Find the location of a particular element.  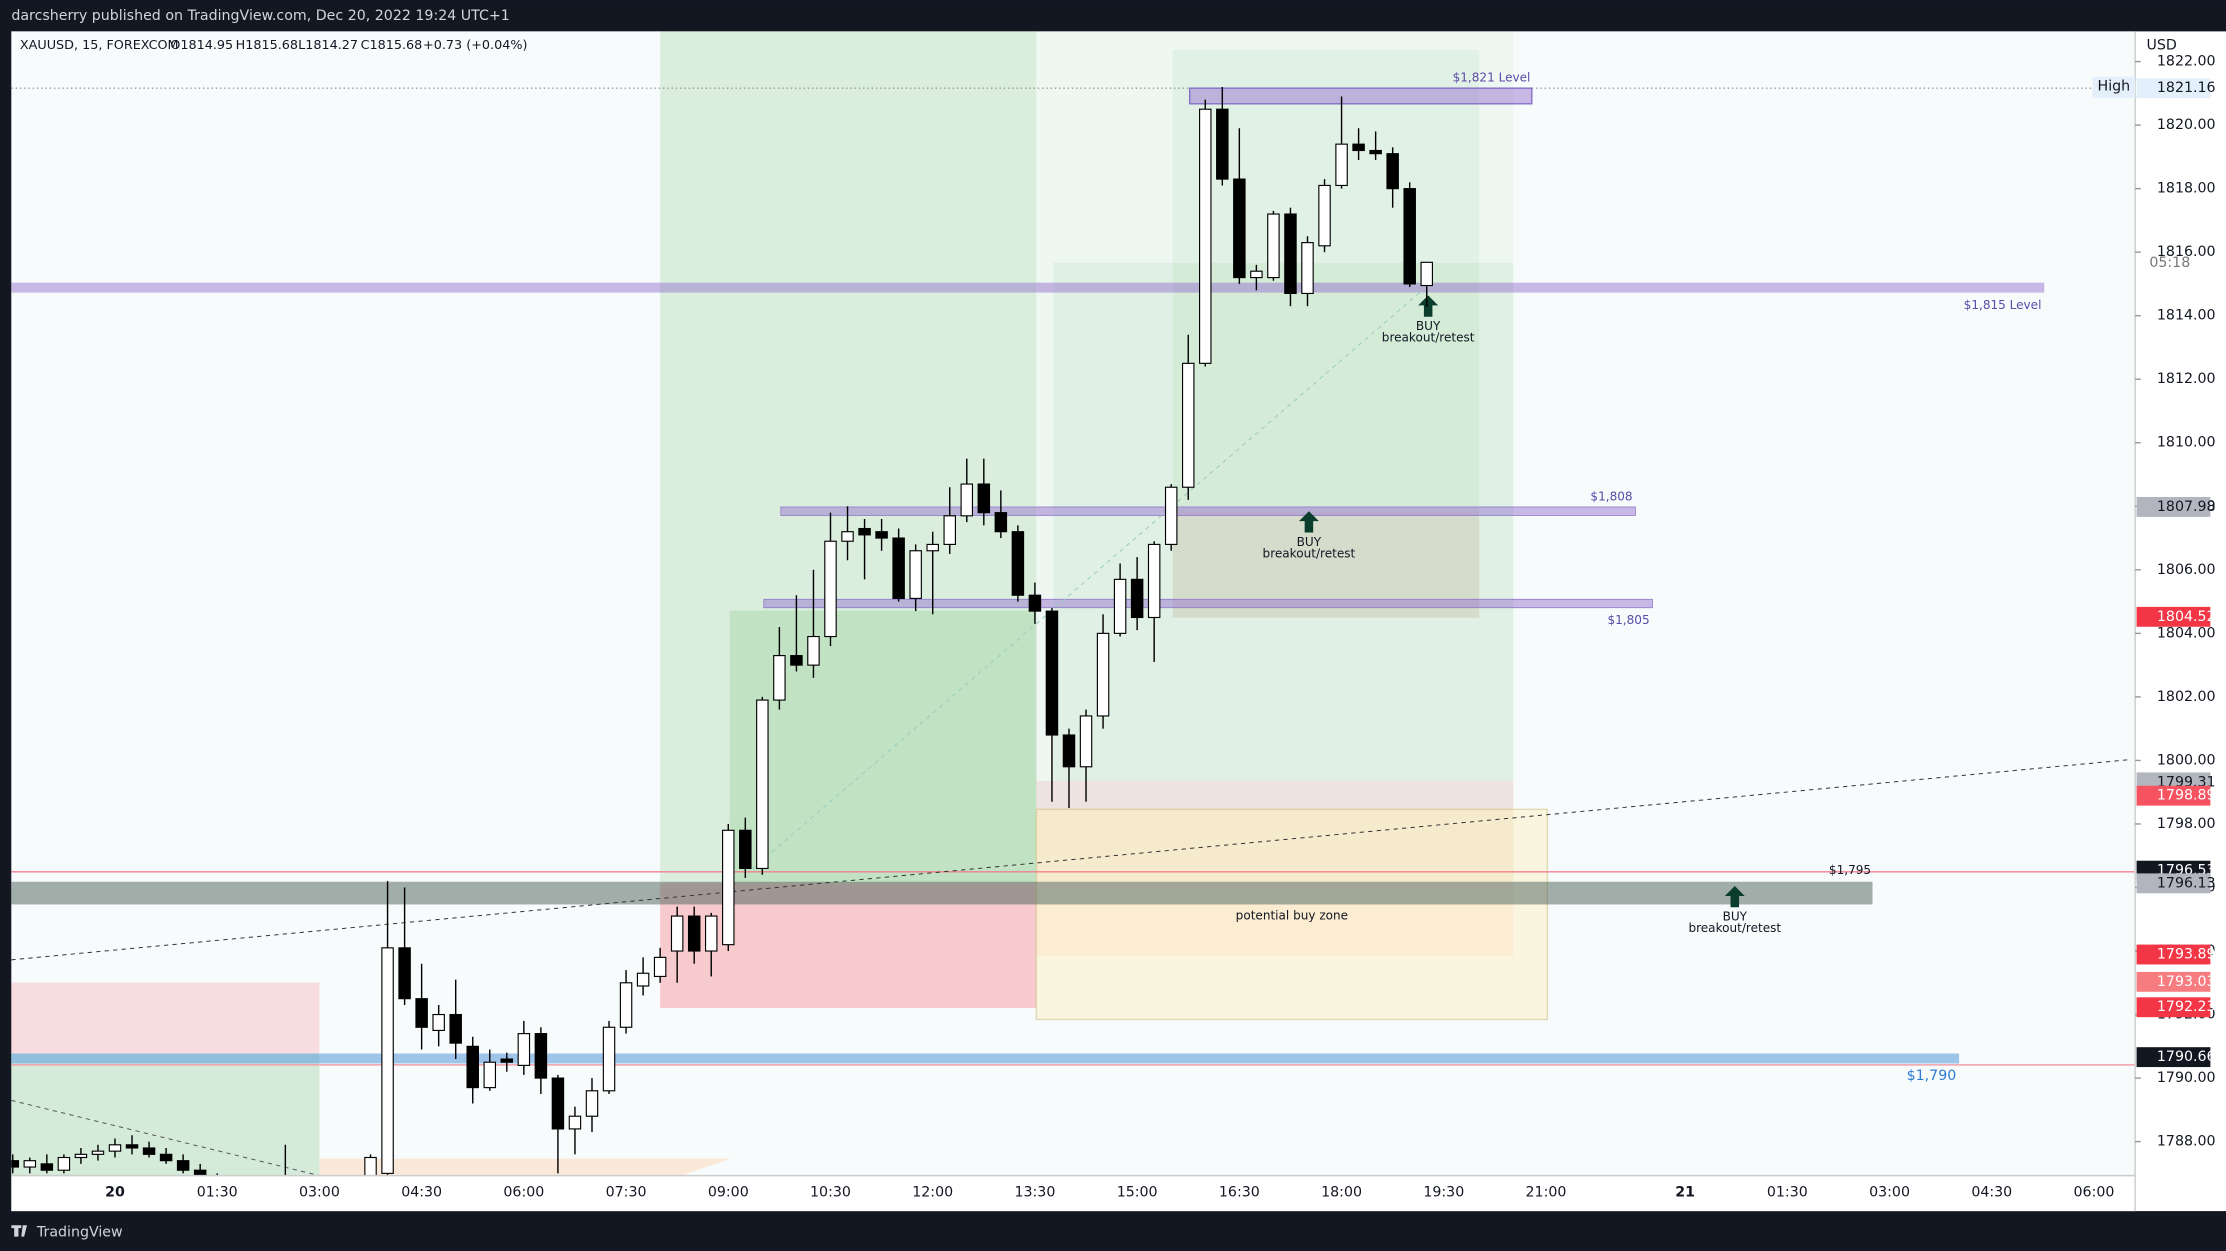

x-tick-label: 06:00 is located at coordinates (523, 1193).